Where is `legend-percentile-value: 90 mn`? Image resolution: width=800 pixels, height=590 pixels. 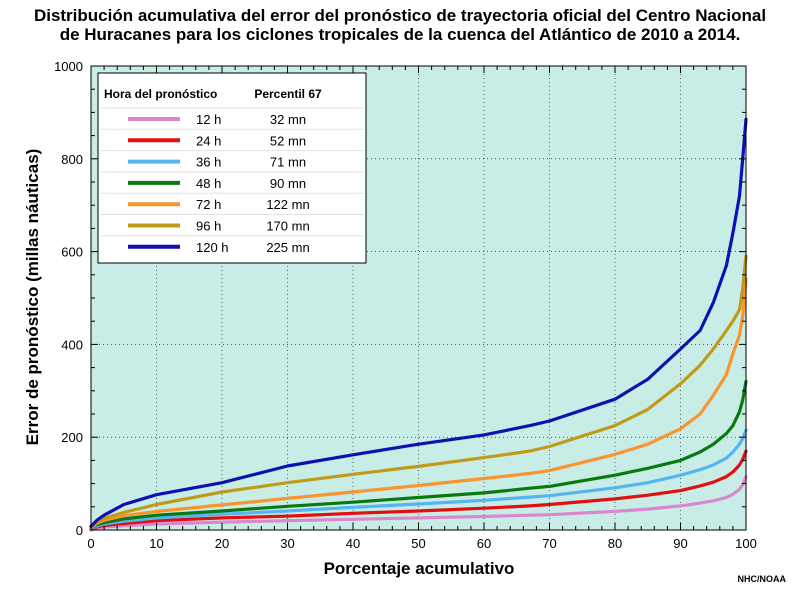
legend-percentile-value: 90 mn is located at coordinates (288, 183).